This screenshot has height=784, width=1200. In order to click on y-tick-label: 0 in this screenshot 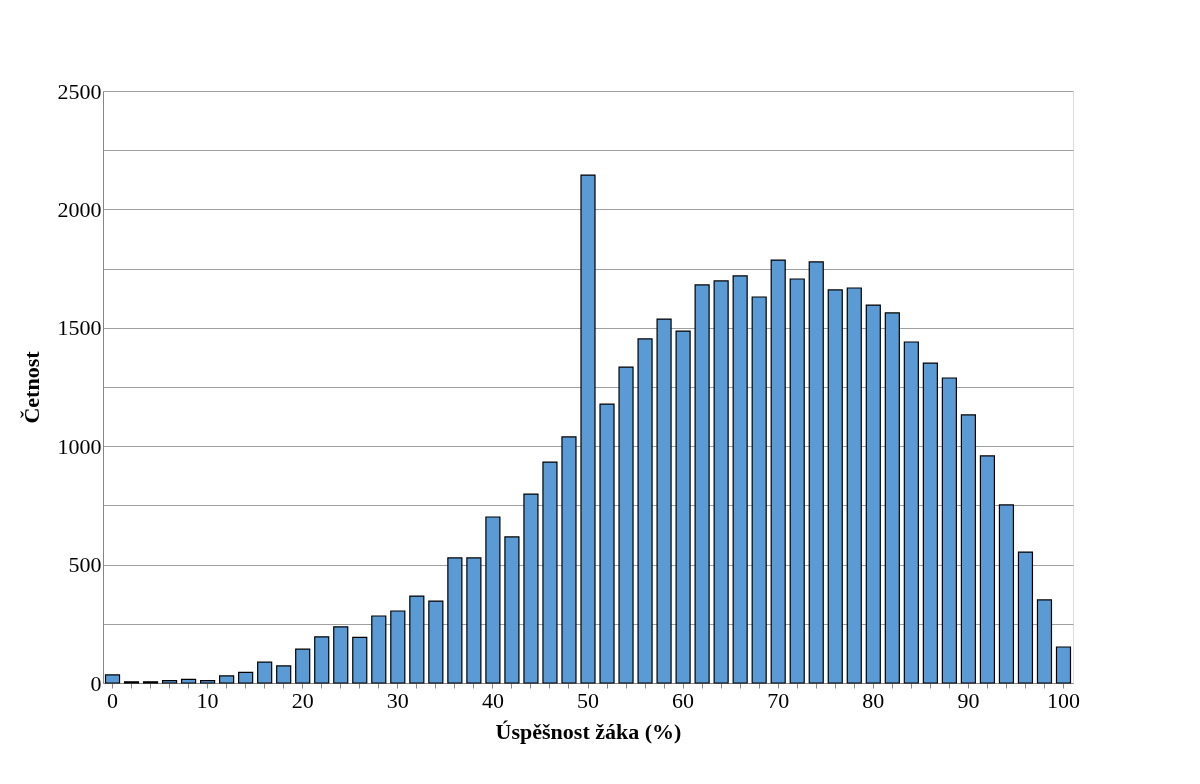, I will do `click(96, 683)`.